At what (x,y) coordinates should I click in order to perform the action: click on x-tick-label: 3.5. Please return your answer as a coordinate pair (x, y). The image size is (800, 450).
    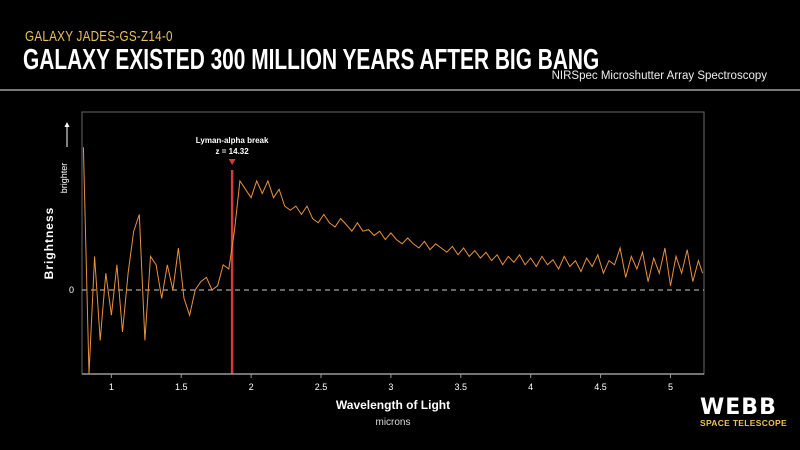
    Looking at the image, I should click on (461, 387).